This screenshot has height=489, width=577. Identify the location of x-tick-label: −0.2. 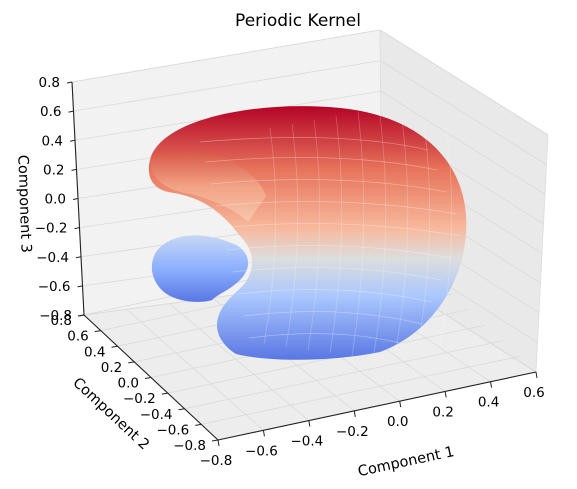
(352, 432).